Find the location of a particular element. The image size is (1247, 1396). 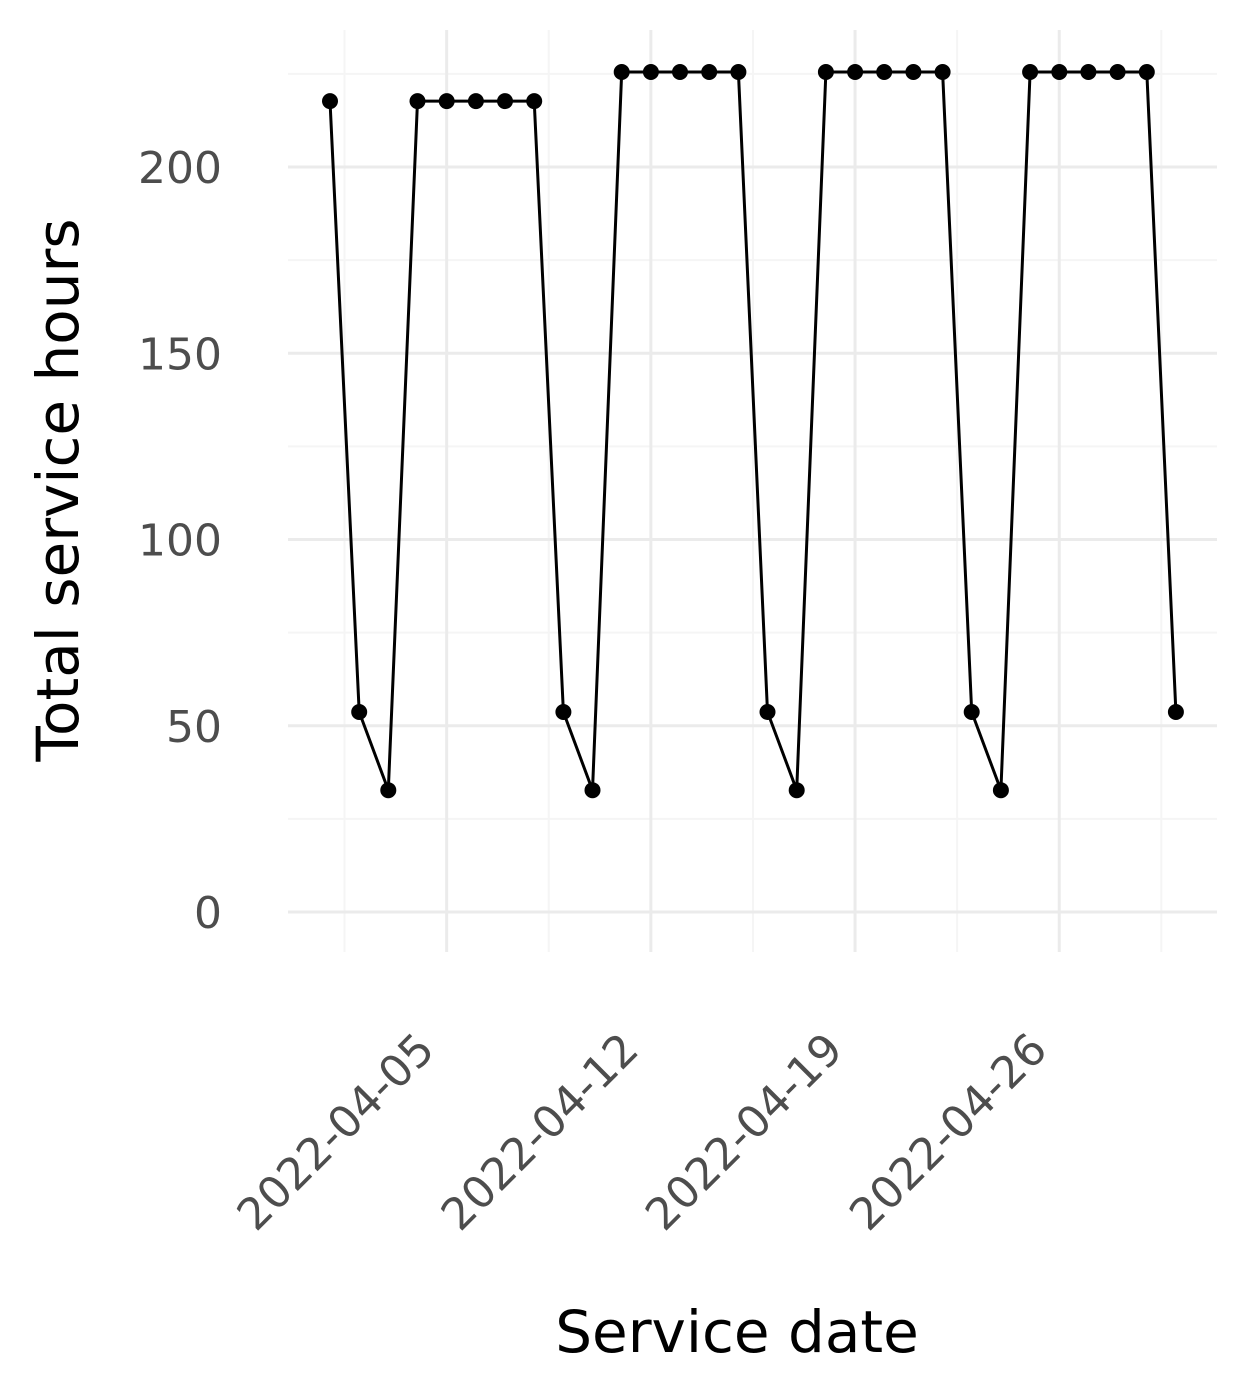

y-tick-label: 200 is located at coordinates (180, 168).